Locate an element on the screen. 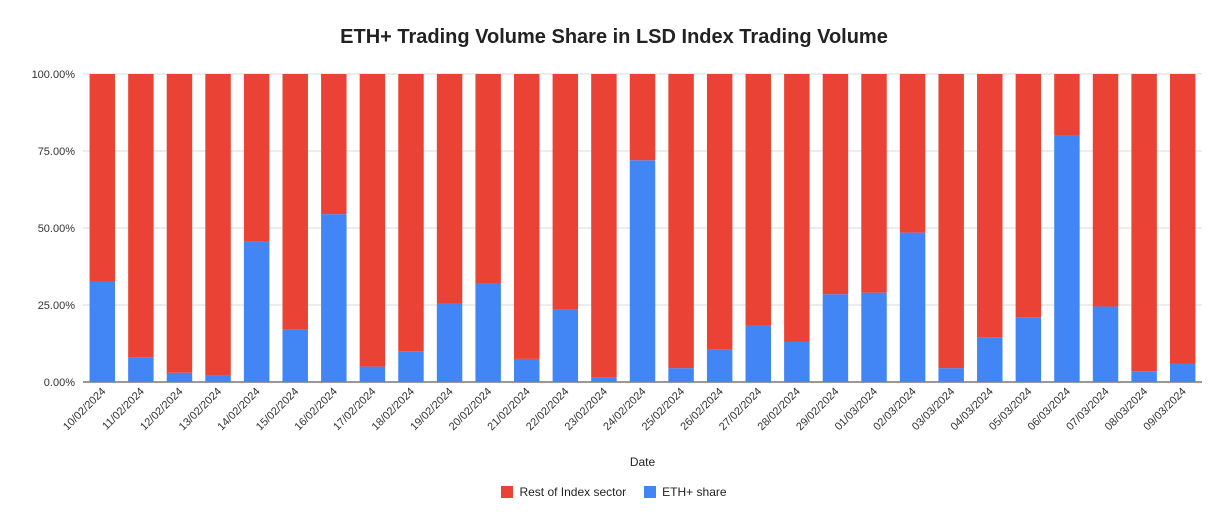 This screenshot has height=527, width=1228. legend-label-eth: ETH+ share is located at coordinates (694, 492).